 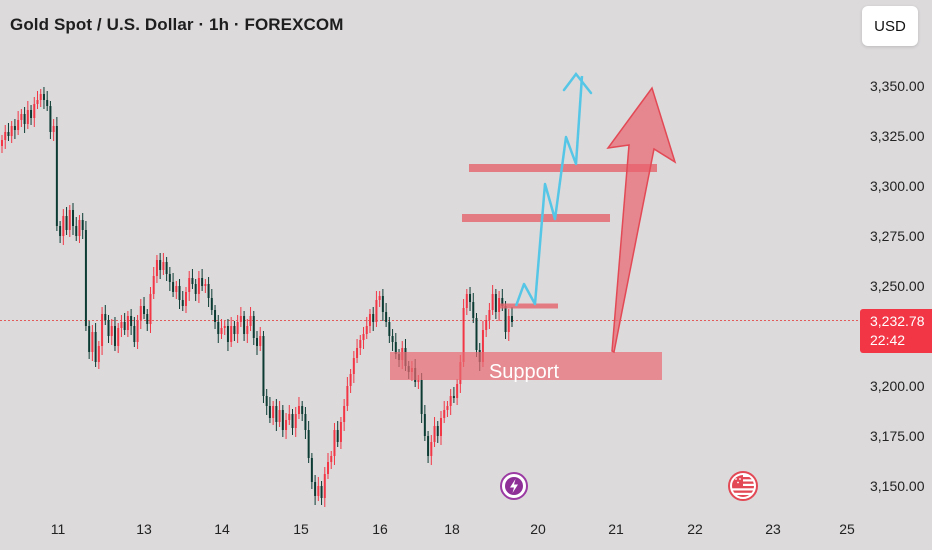 What do you see at coordinates (888, 340) in the screenshot?
I see `bar-countdown: 22:42` at bounding box center [888, 340].